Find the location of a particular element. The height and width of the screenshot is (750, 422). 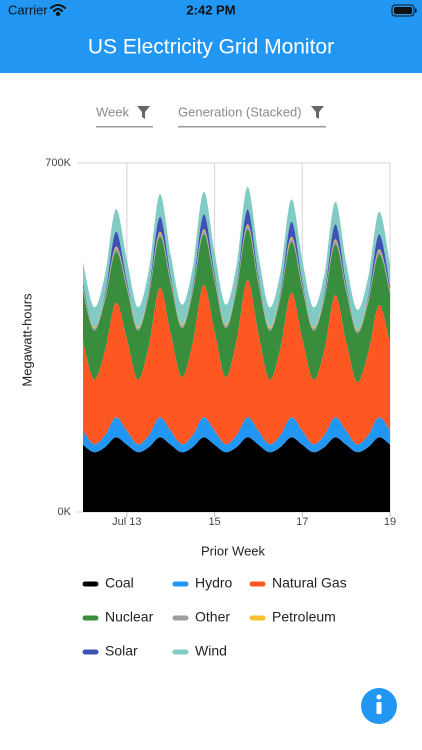

week-filter: Week is located at coordinates (124, 116).